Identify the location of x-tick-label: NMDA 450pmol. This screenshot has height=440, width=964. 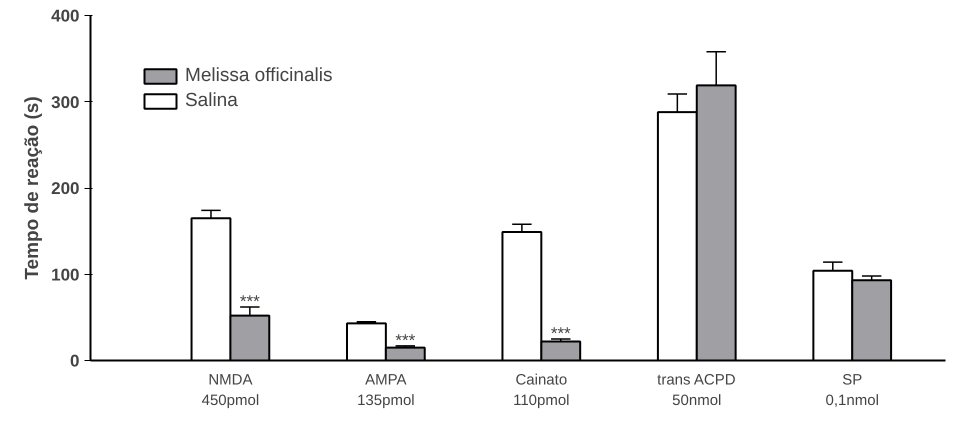
(231, 390).